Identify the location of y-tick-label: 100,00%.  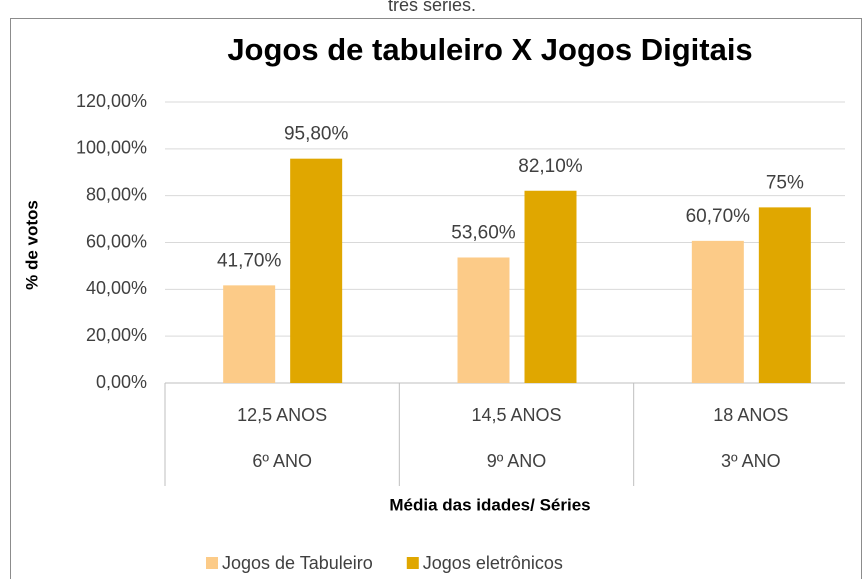
(111, 148).